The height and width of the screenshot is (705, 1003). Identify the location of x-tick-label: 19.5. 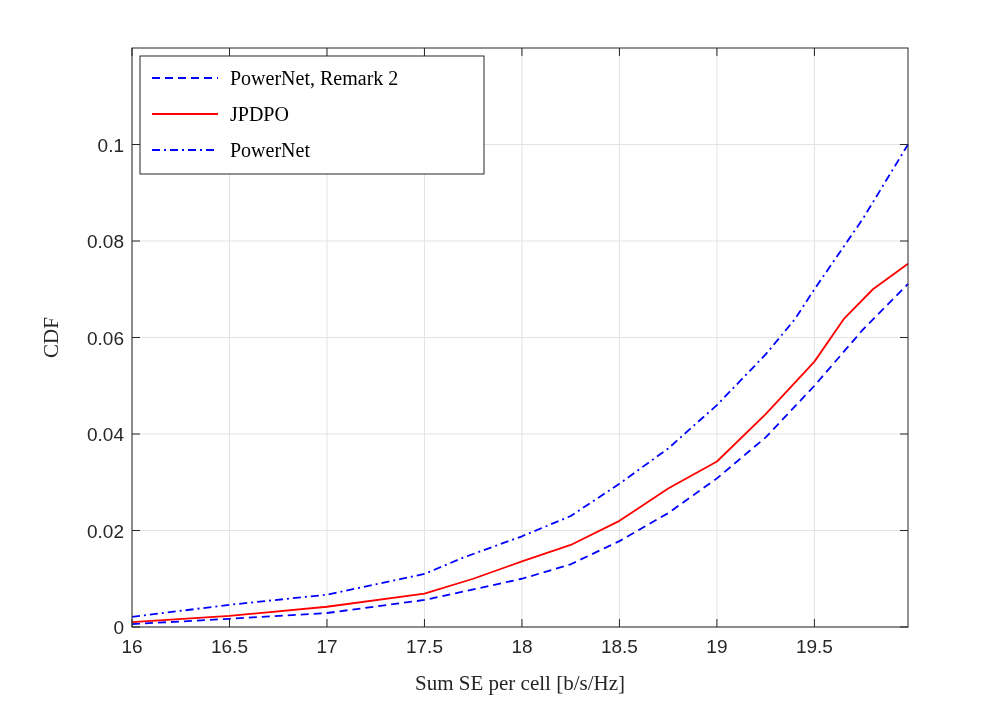
(814, 646).